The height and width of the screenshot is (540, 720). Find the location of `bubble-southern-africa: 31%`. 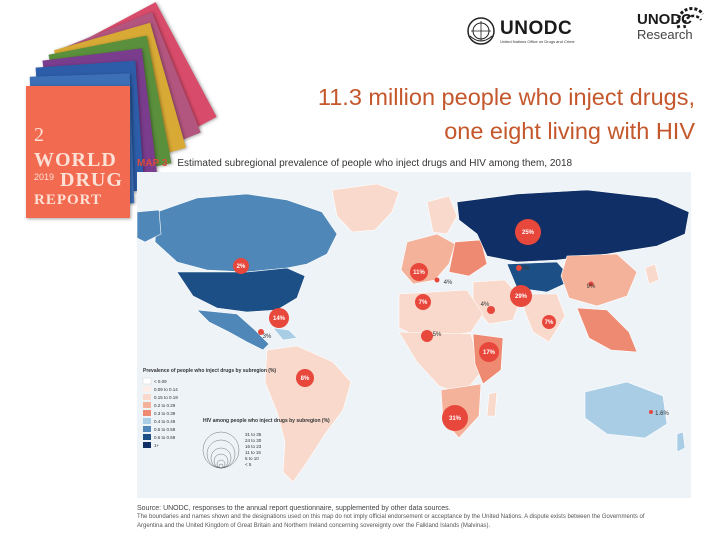

bubble-southern-africa: 31% is located at coordinates (455, 418).